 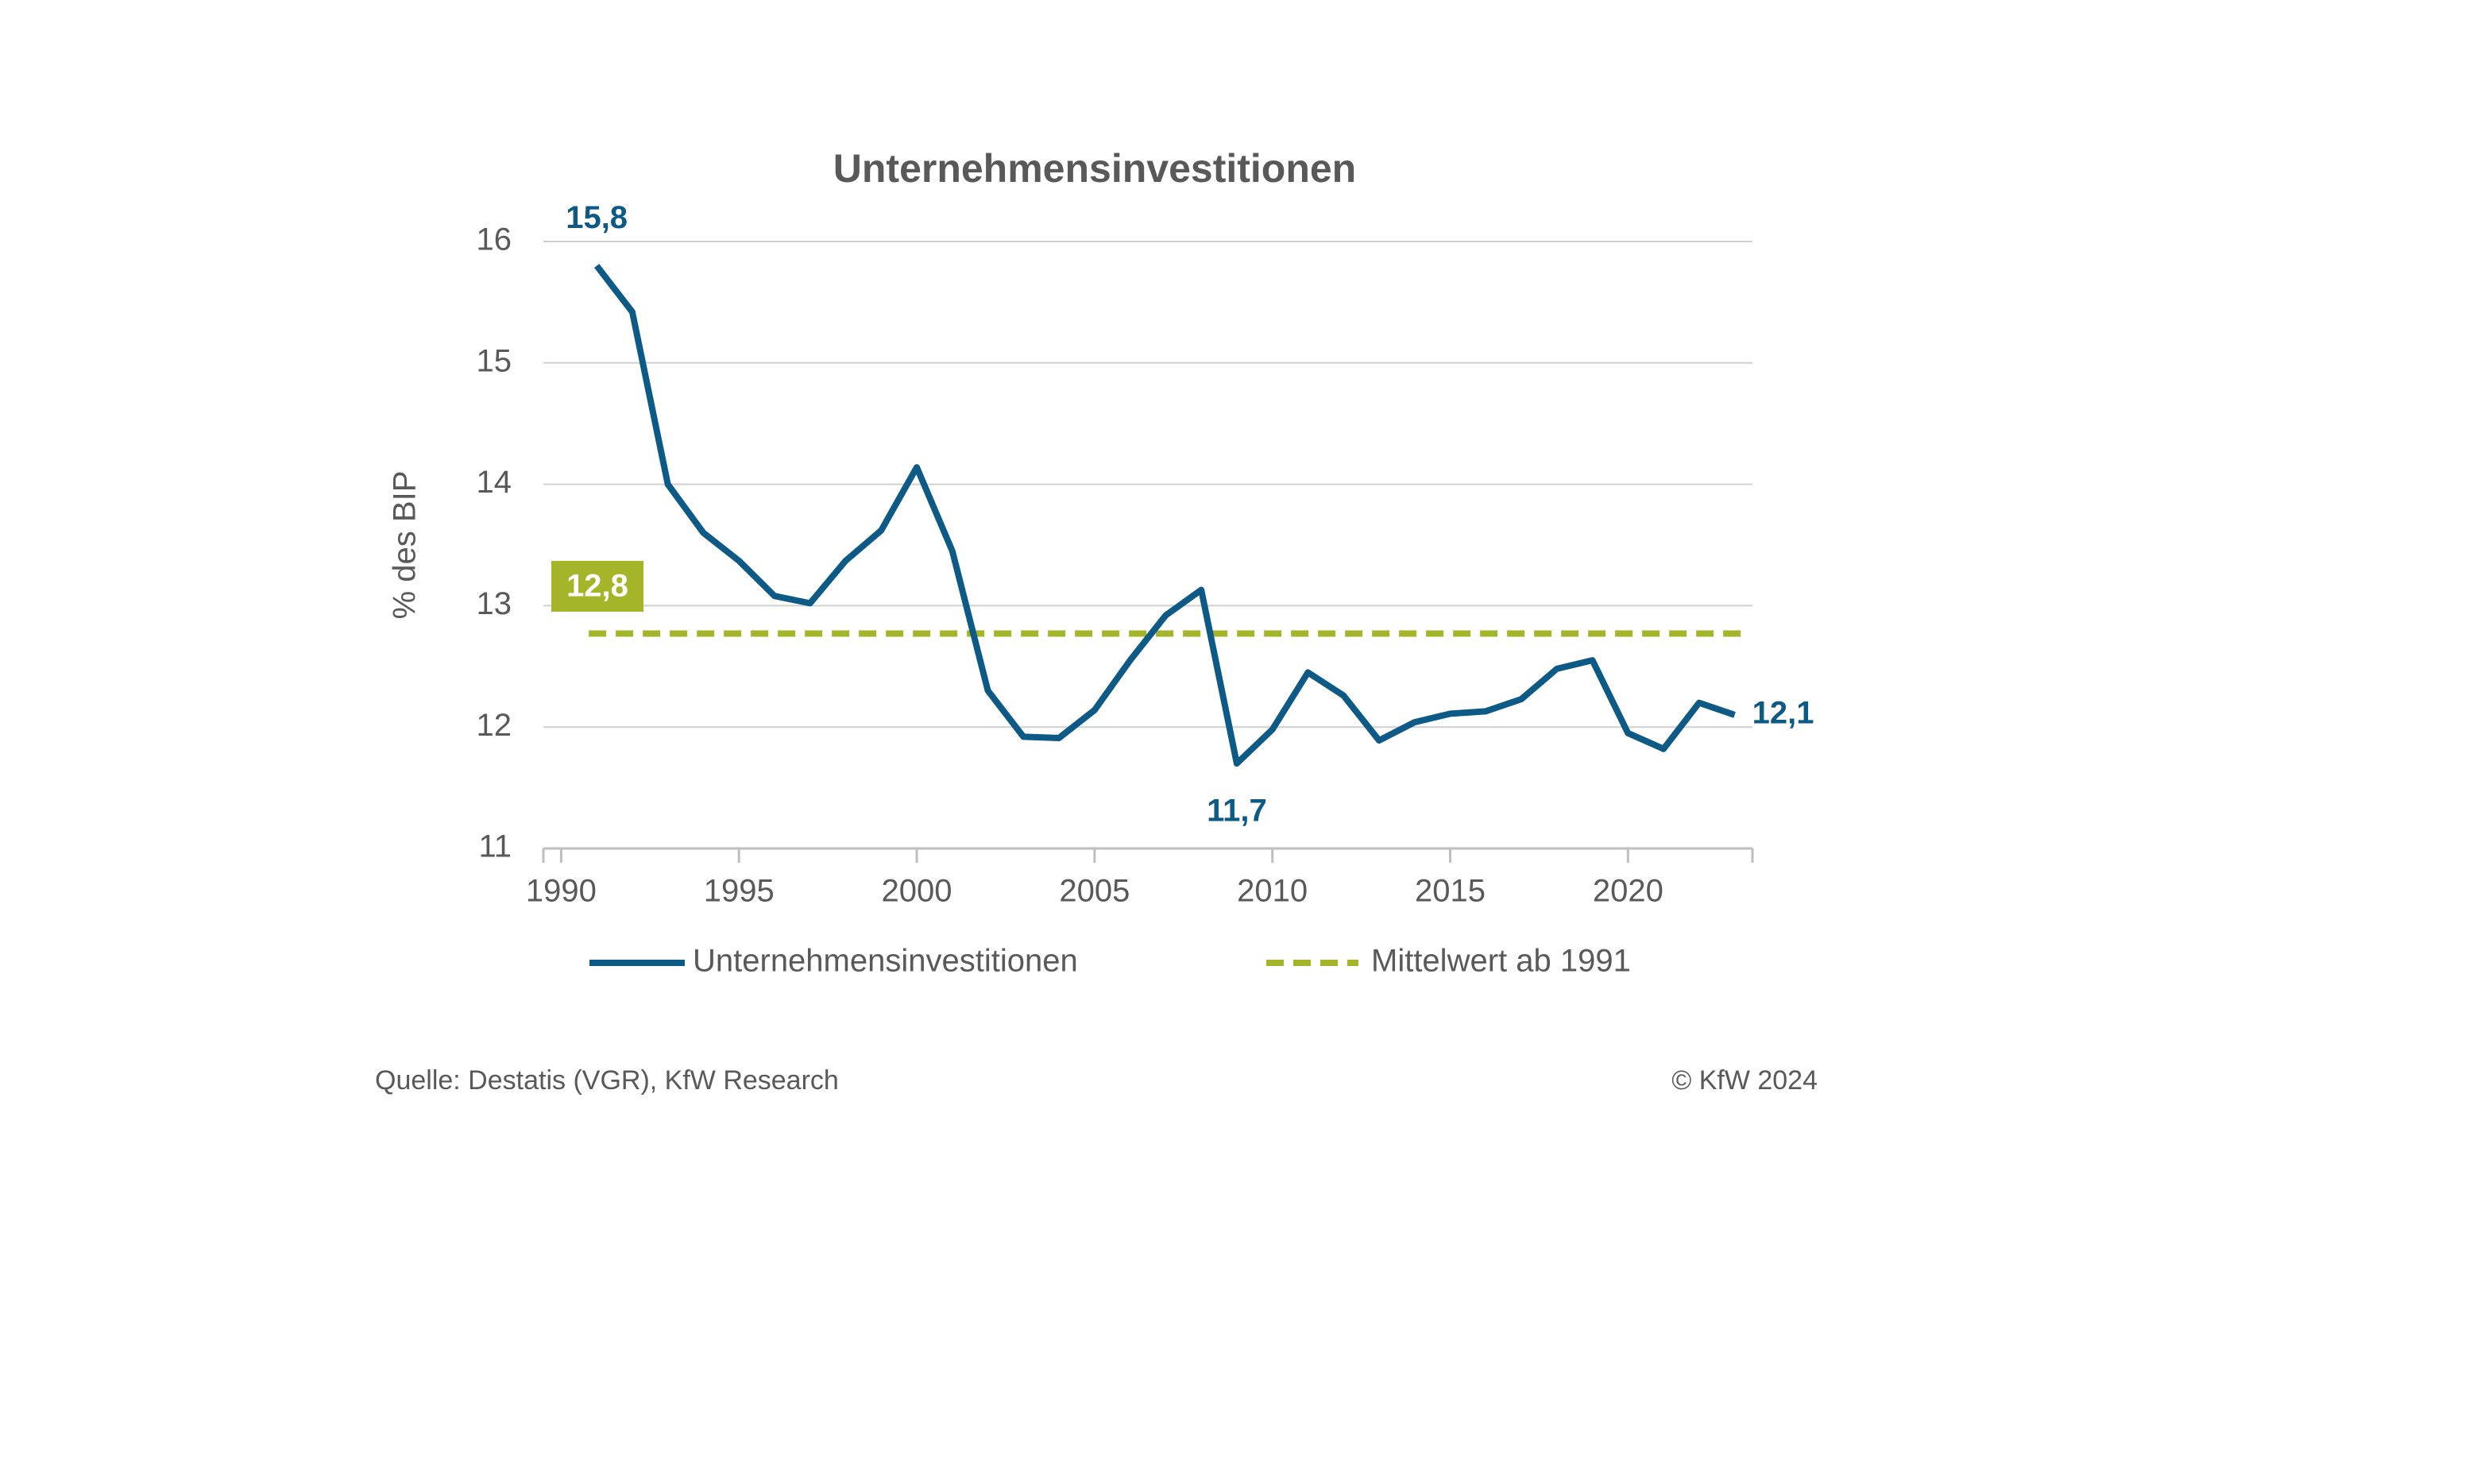 What do you see at coordinates (1237, 811) in the screenshot?
I see `data-label: 11,7` at bounding box center [1237, 811].